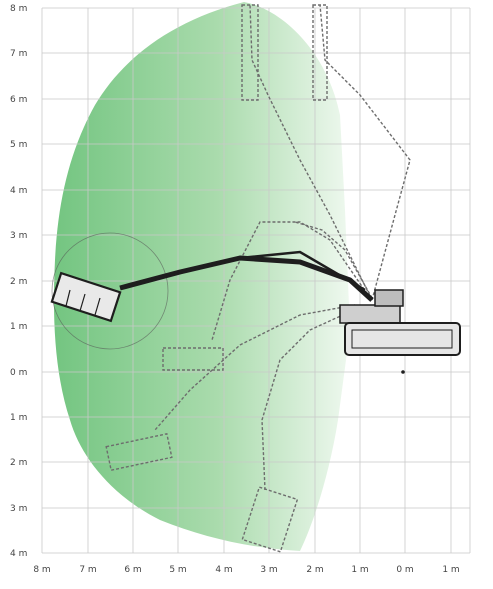 The height and width of the screenshot is (589, 493). I want to click on boom-position-low-left-tool, so click(139, 452).